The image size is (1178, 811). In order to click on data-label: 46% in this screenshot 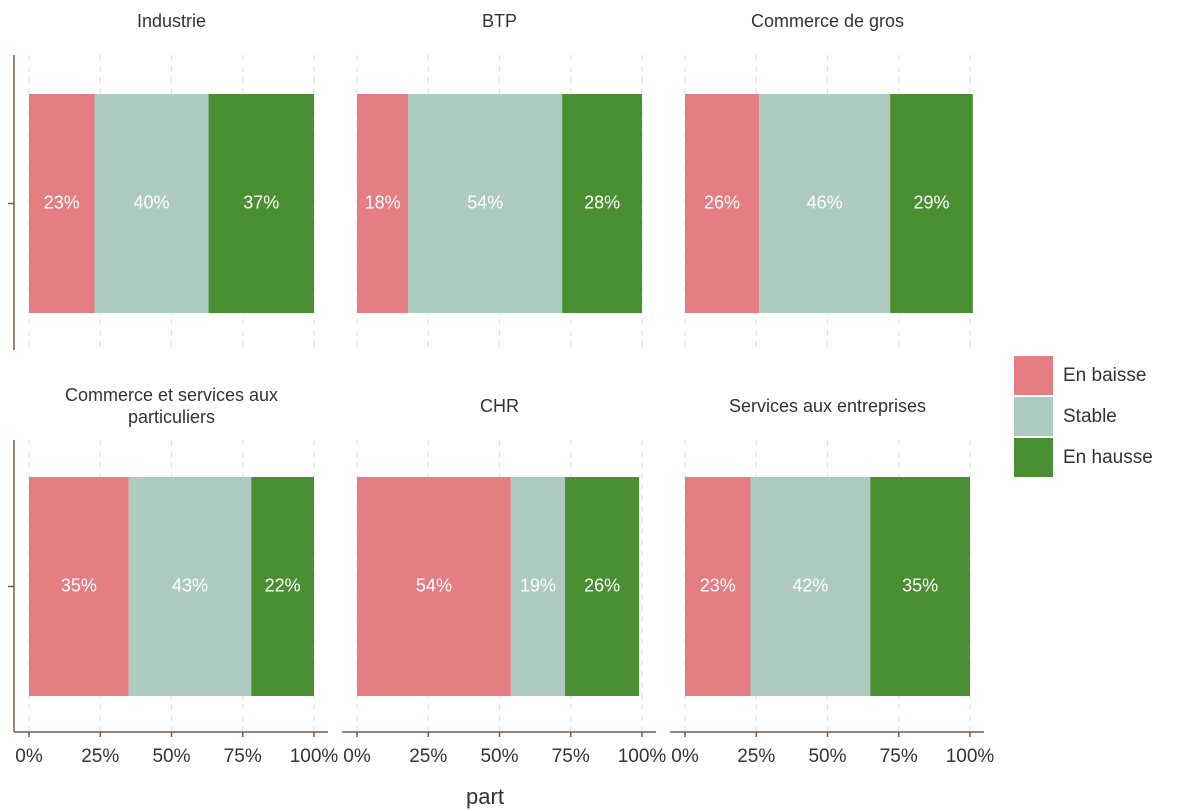, I will do `click(825, 202)`.